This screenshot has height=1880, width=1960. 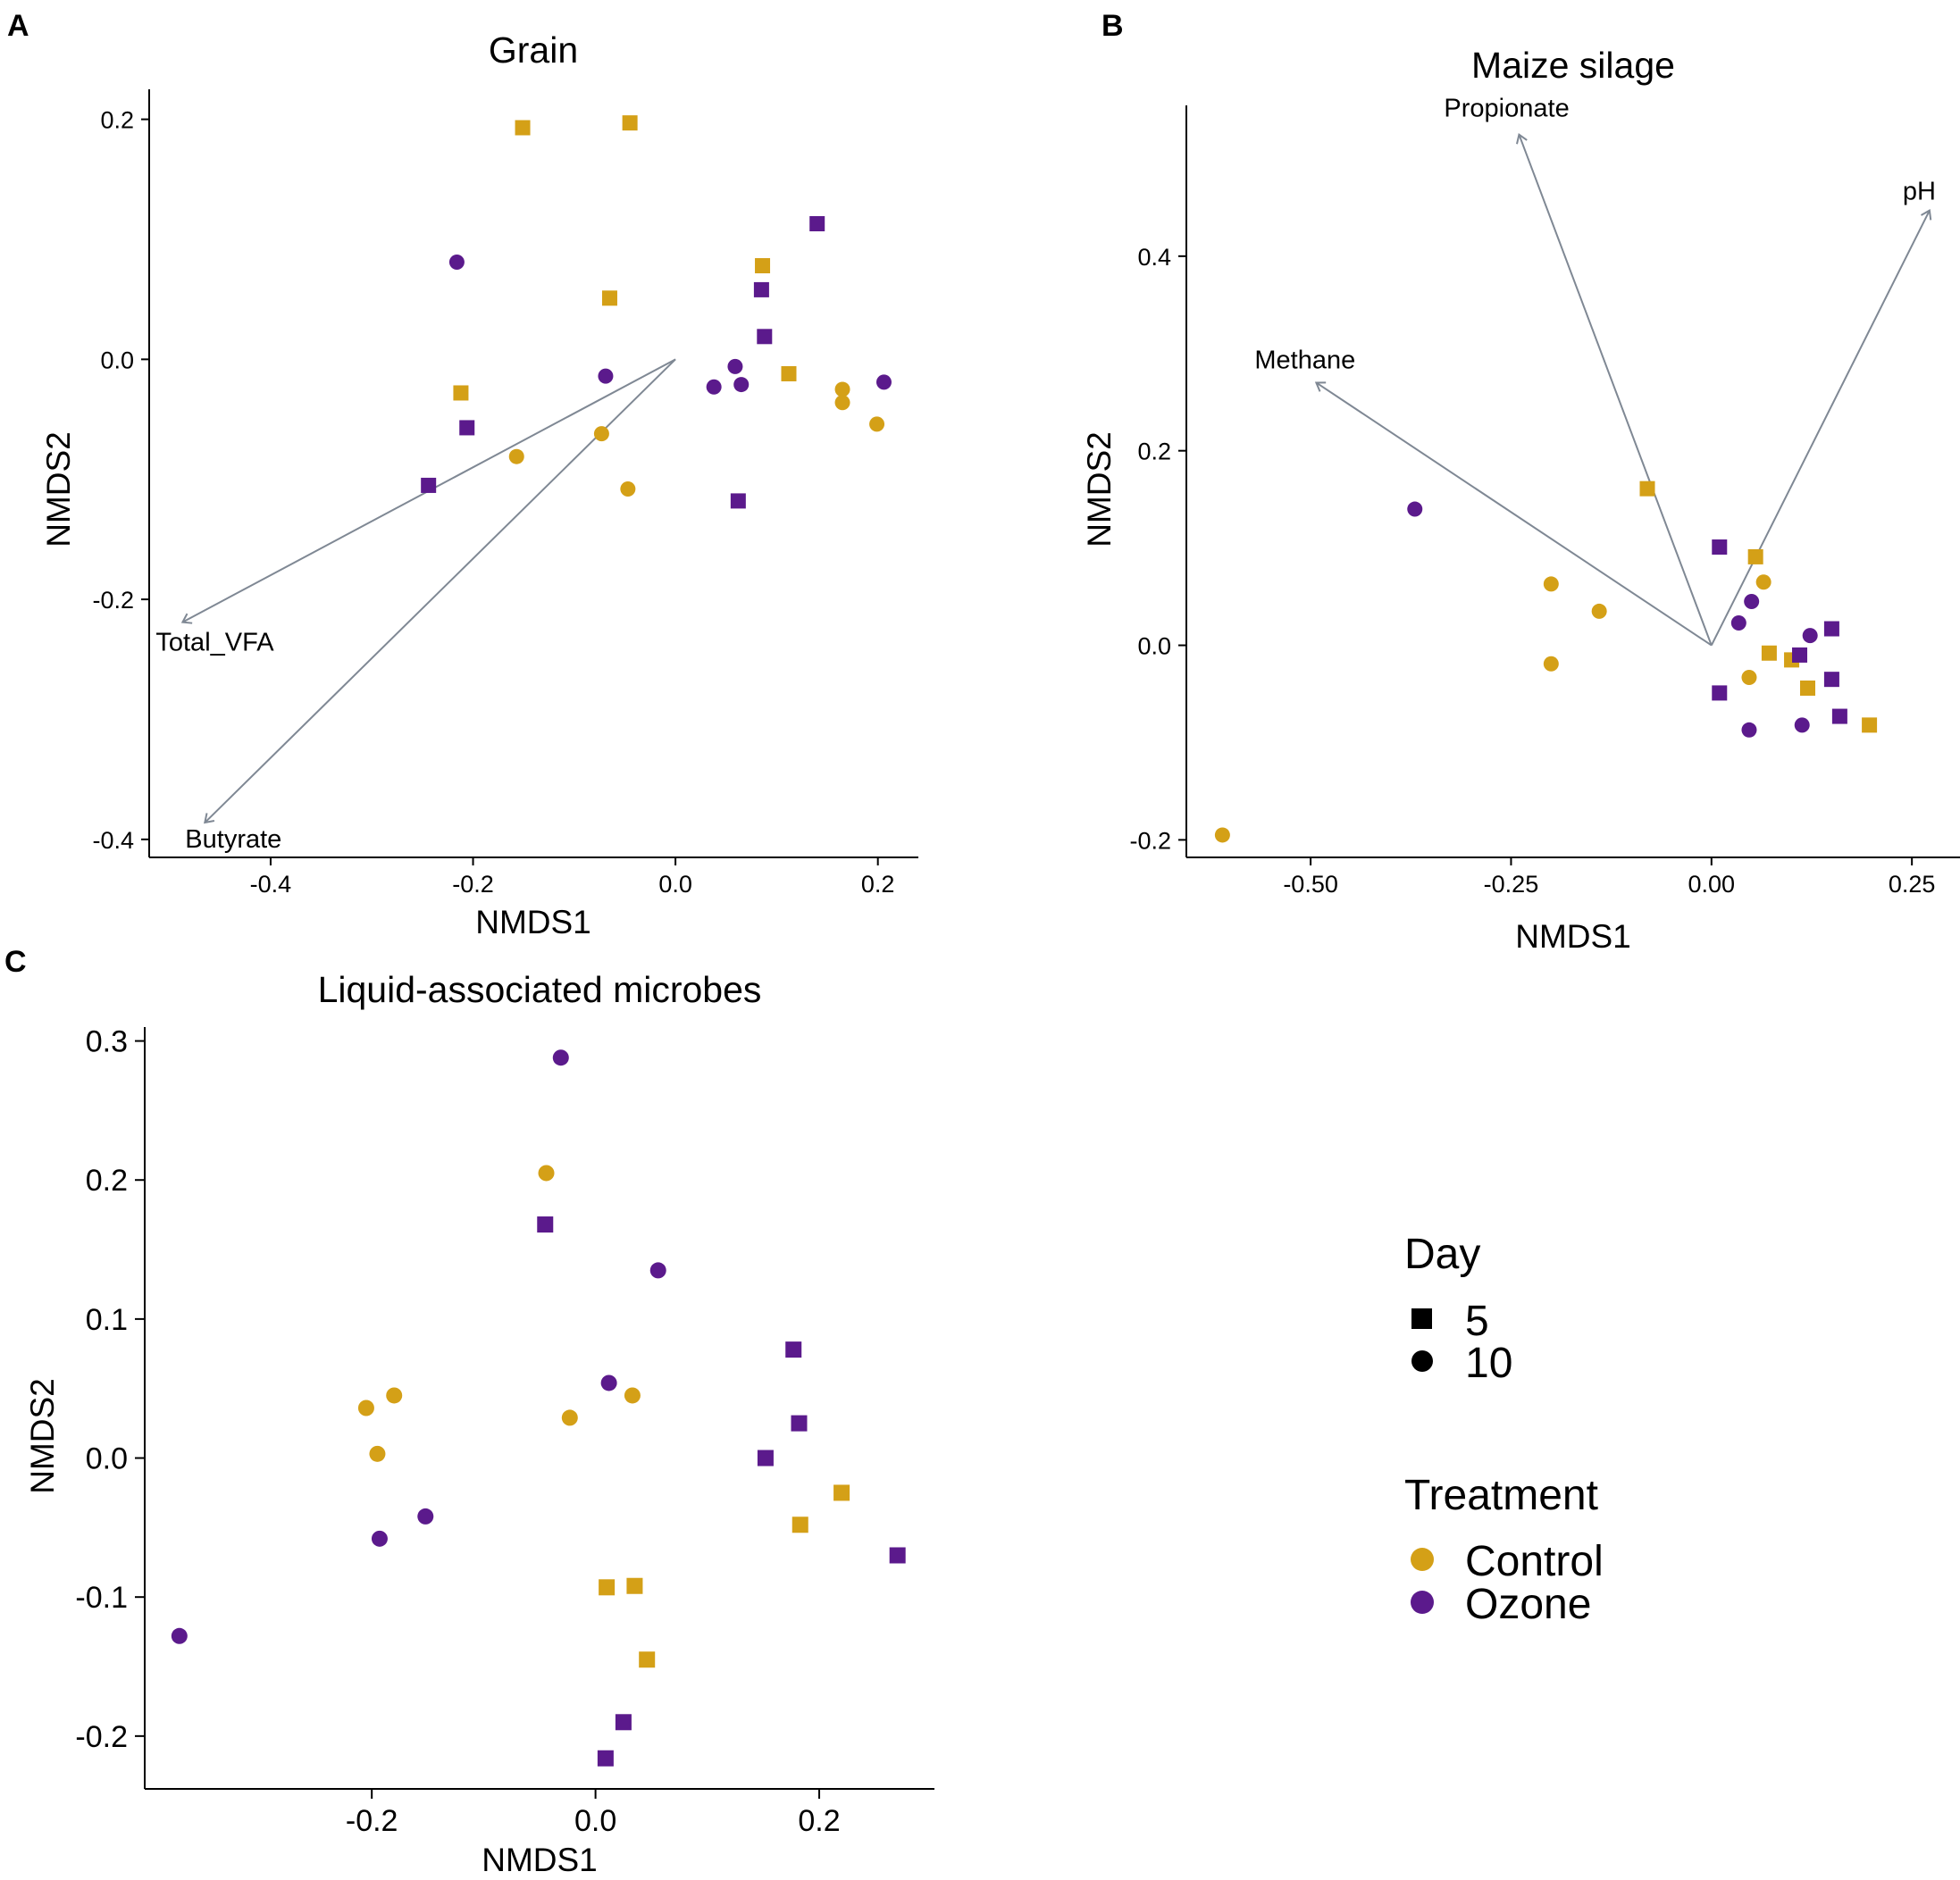 What do you see at coordinates (1501, 1495) in the screenshot?
I see `legend-title-treatment: Treatment` at bounding box center [1501, 1495].